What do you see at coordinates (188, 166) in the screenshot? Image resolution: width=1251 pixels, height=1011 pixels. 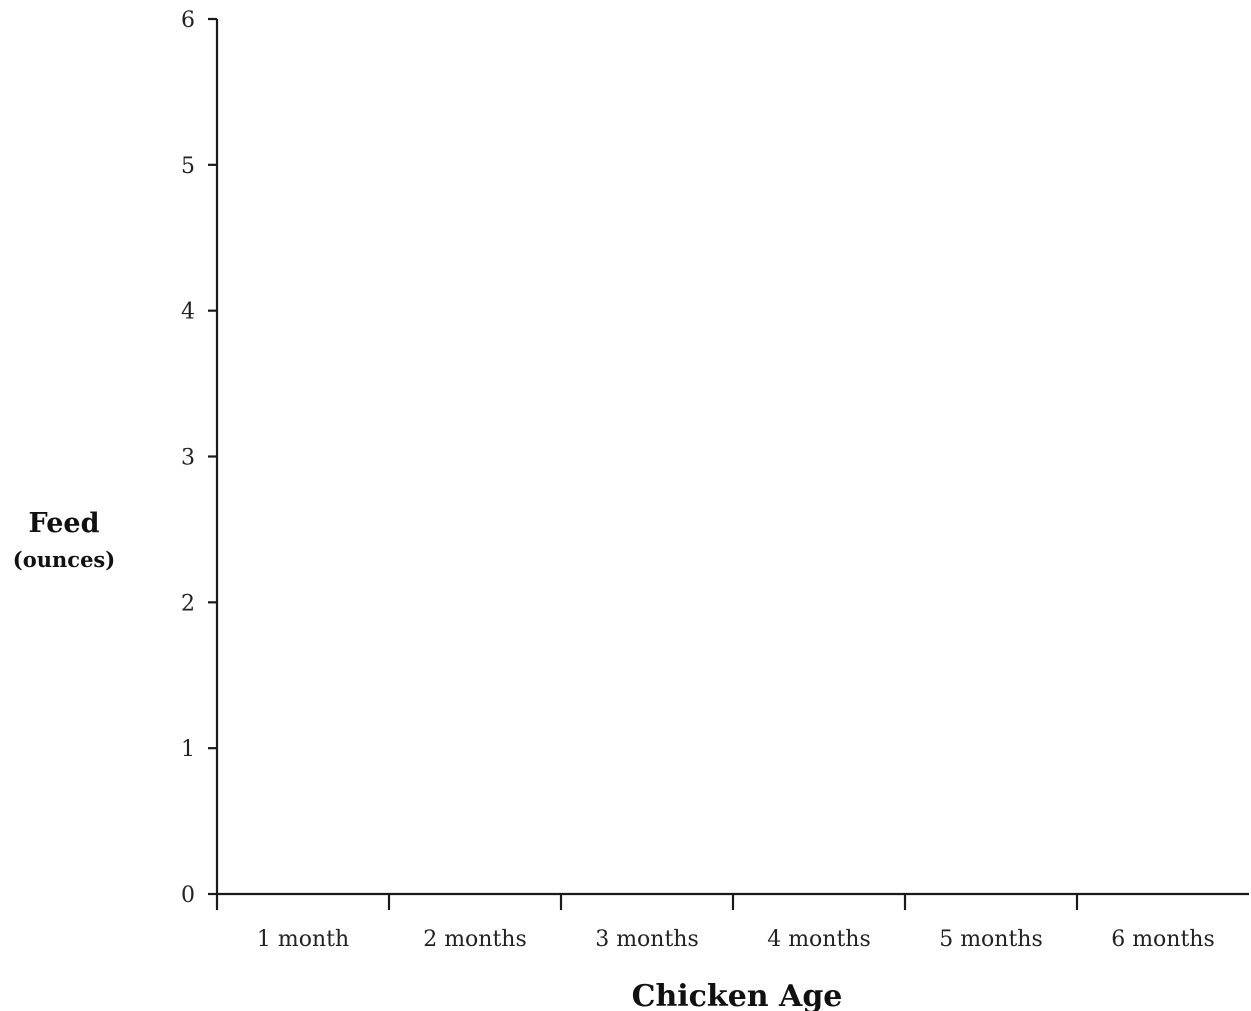 I see `y-tick-label: 5` at bounding box center [188, 166].